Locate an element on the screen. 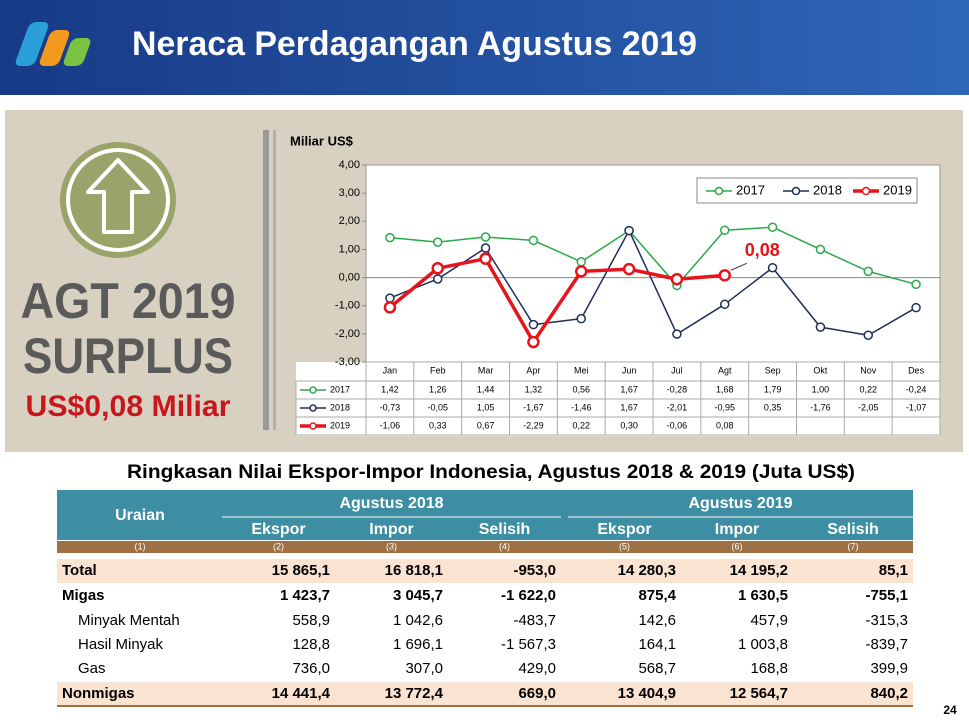 The height and width of the screenshot is (724, 969). table-cell: 128,8 is located at coordinates (311, 644).